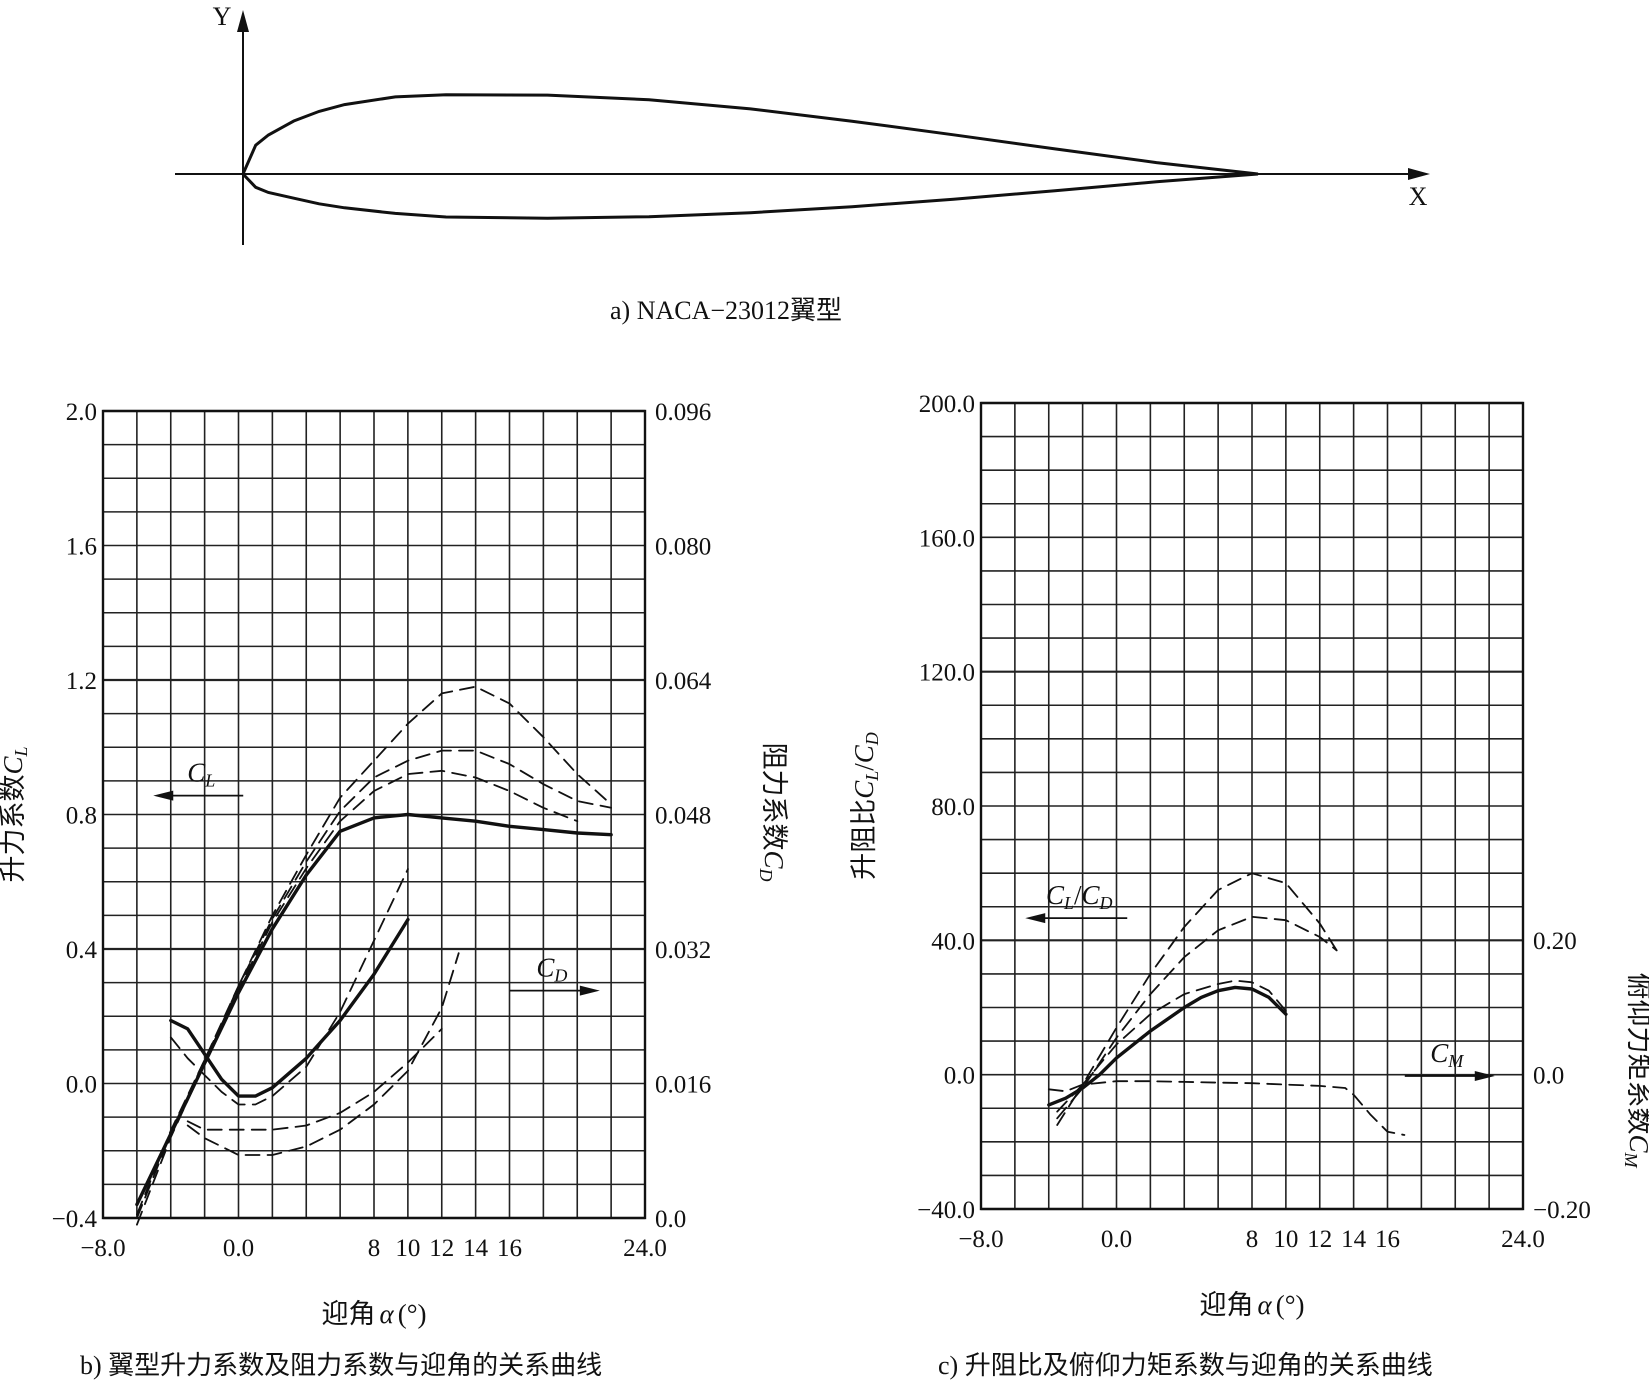  Describe the element at coordinates (683, 950) in the screenshot. I see `y-right-tick-label: 0.032` at that location.